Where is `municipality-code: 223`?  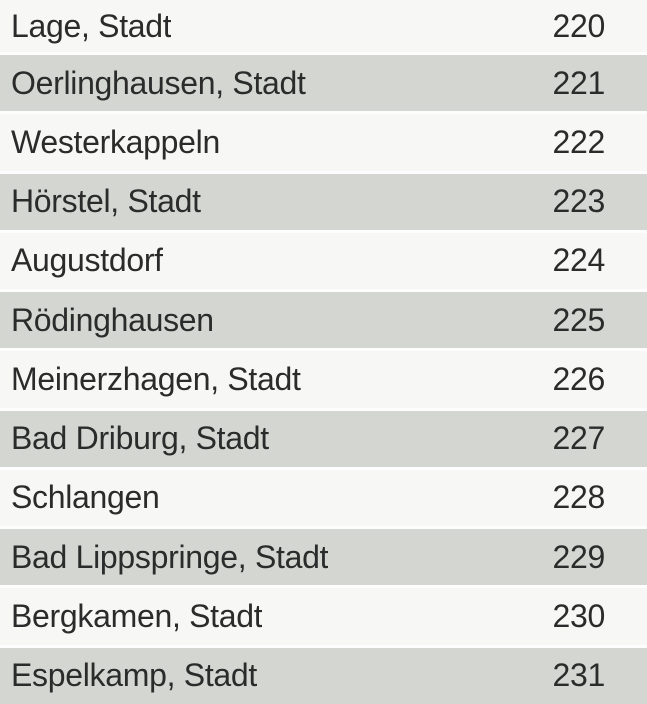 municipality-code: 223 is located at coordinates (579, 201).